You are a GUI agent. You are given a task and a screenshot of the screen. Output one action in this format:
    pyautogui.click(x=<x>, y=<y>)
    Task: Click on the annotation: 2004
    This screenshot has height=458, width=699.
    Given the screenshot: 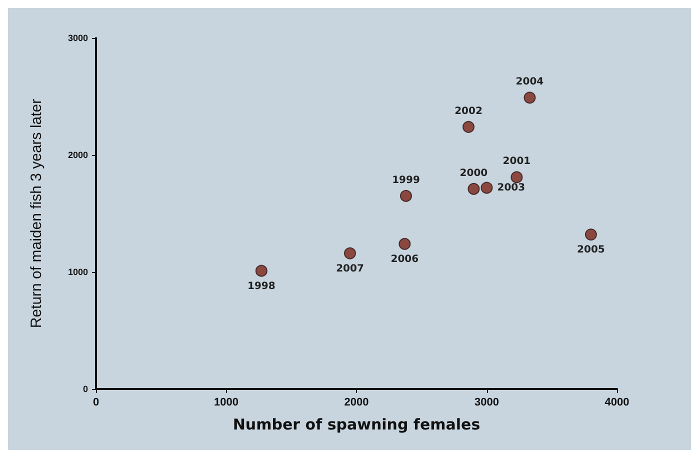 What is the action you would take?
    pyautogui.click(x=530, y=82)
    